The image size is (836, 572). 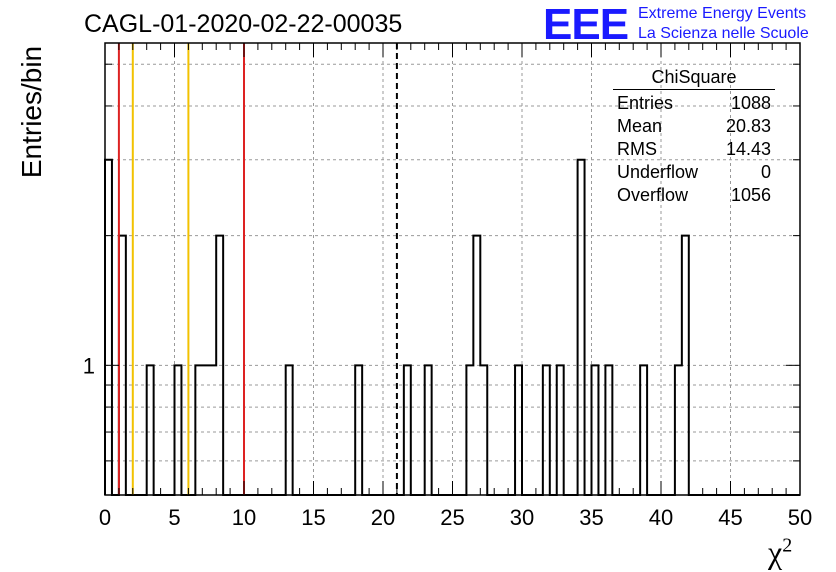 What do you see at coordinates (730, 517) in the screenshot?
I see `x-tick-label: 45` at bounding box center [730, 517].